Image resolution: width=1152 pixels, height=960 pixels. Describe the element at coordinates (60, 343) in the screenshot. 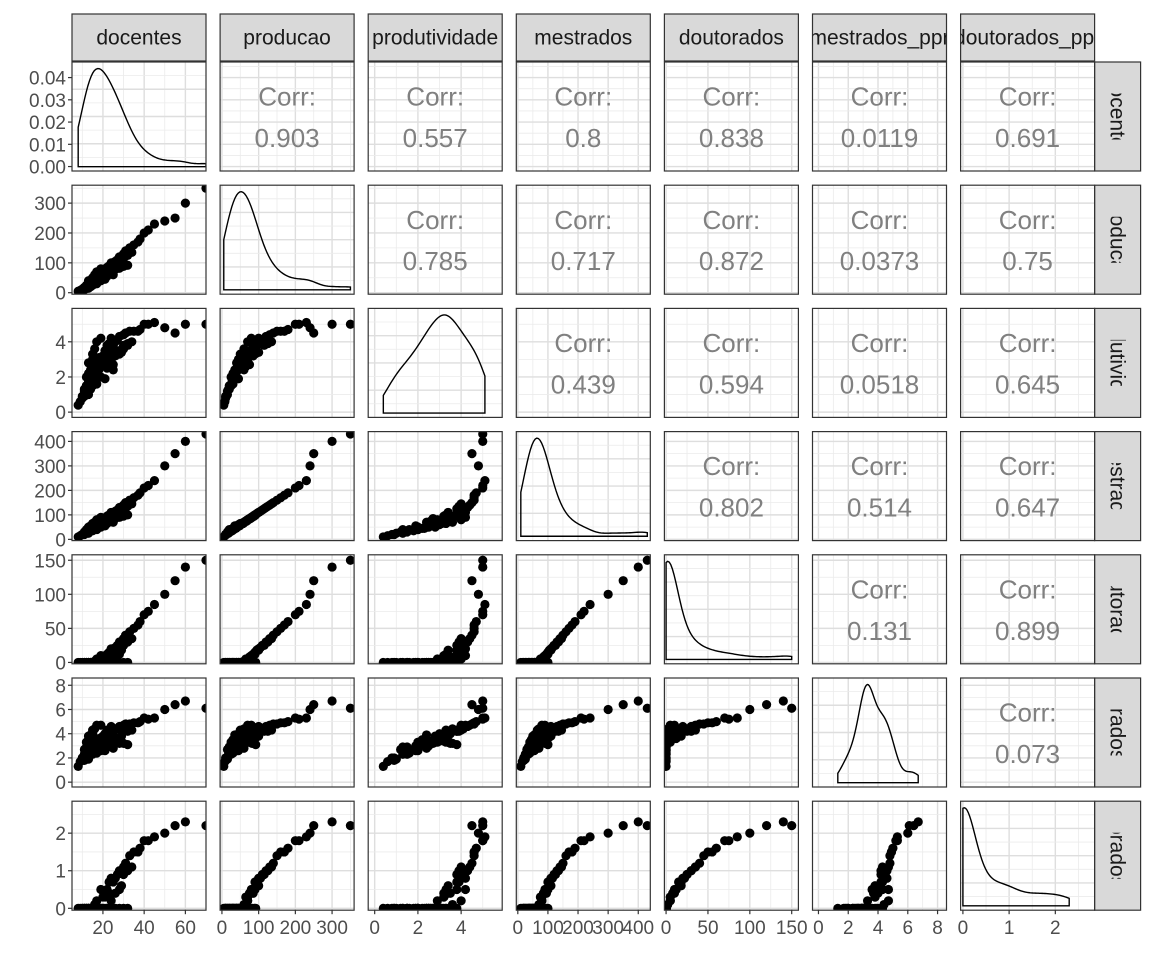

I see `y-tick-label: 4` at that location.